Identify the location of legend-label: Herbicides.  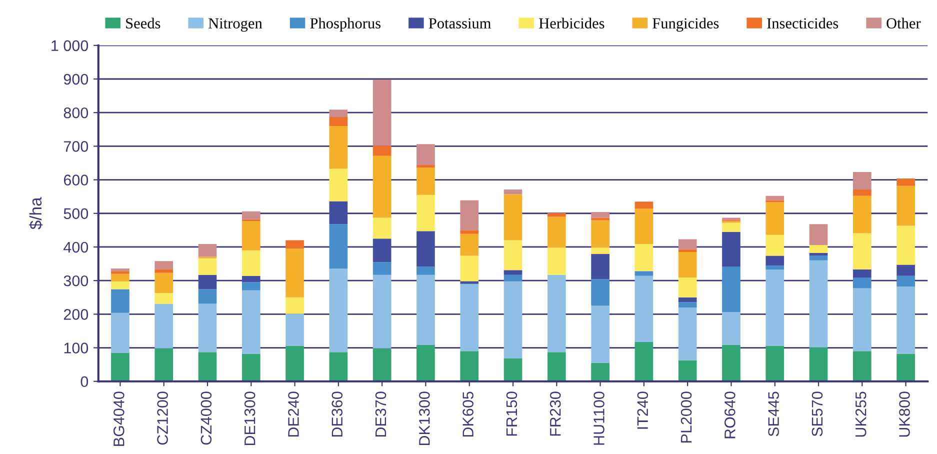
(571, 23).